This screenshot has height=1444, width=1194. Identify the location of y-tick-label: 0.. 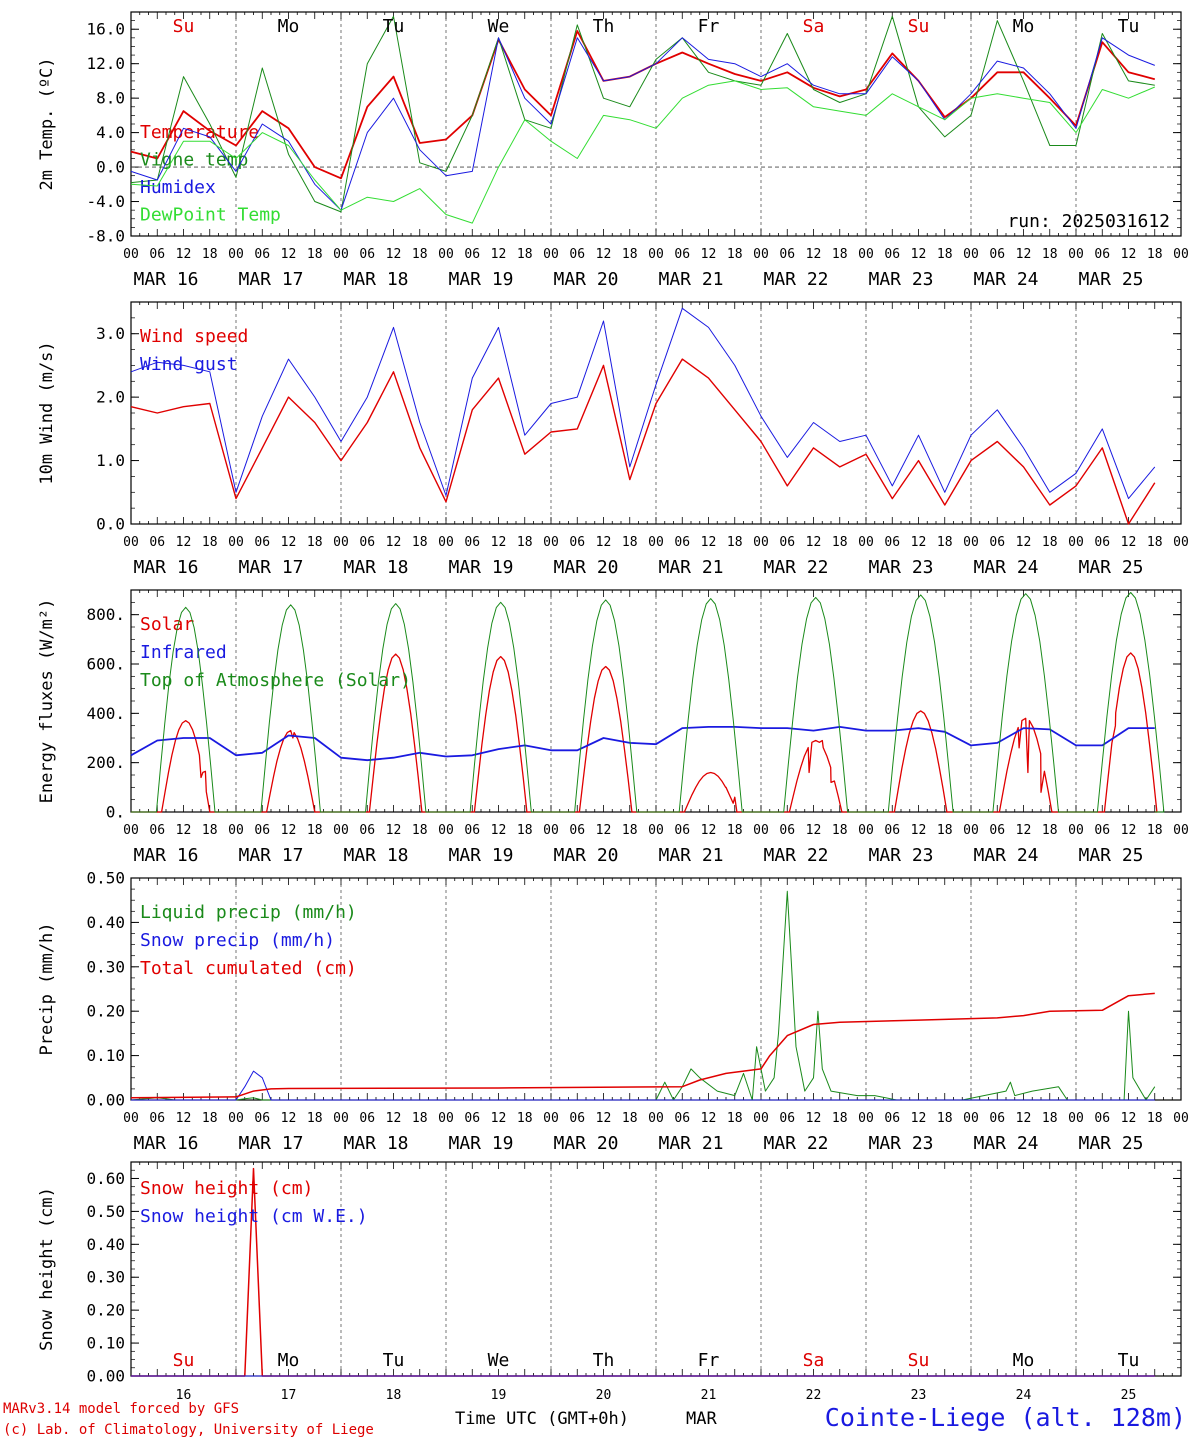
(115, 812).